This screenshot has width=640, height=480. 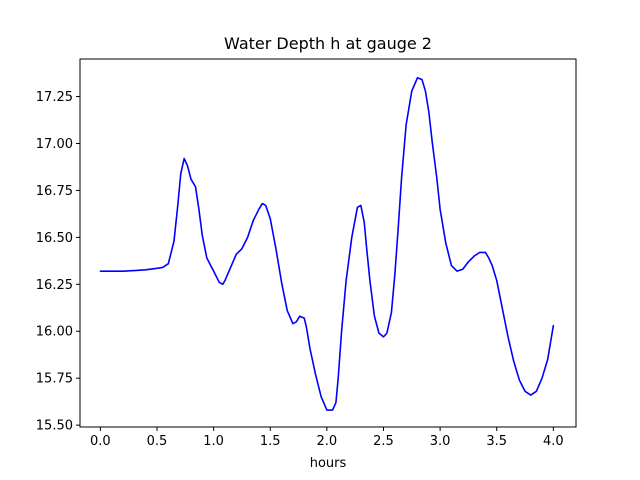 I want to click on x-tick-label: 0.0, so click(x=100, y=441).